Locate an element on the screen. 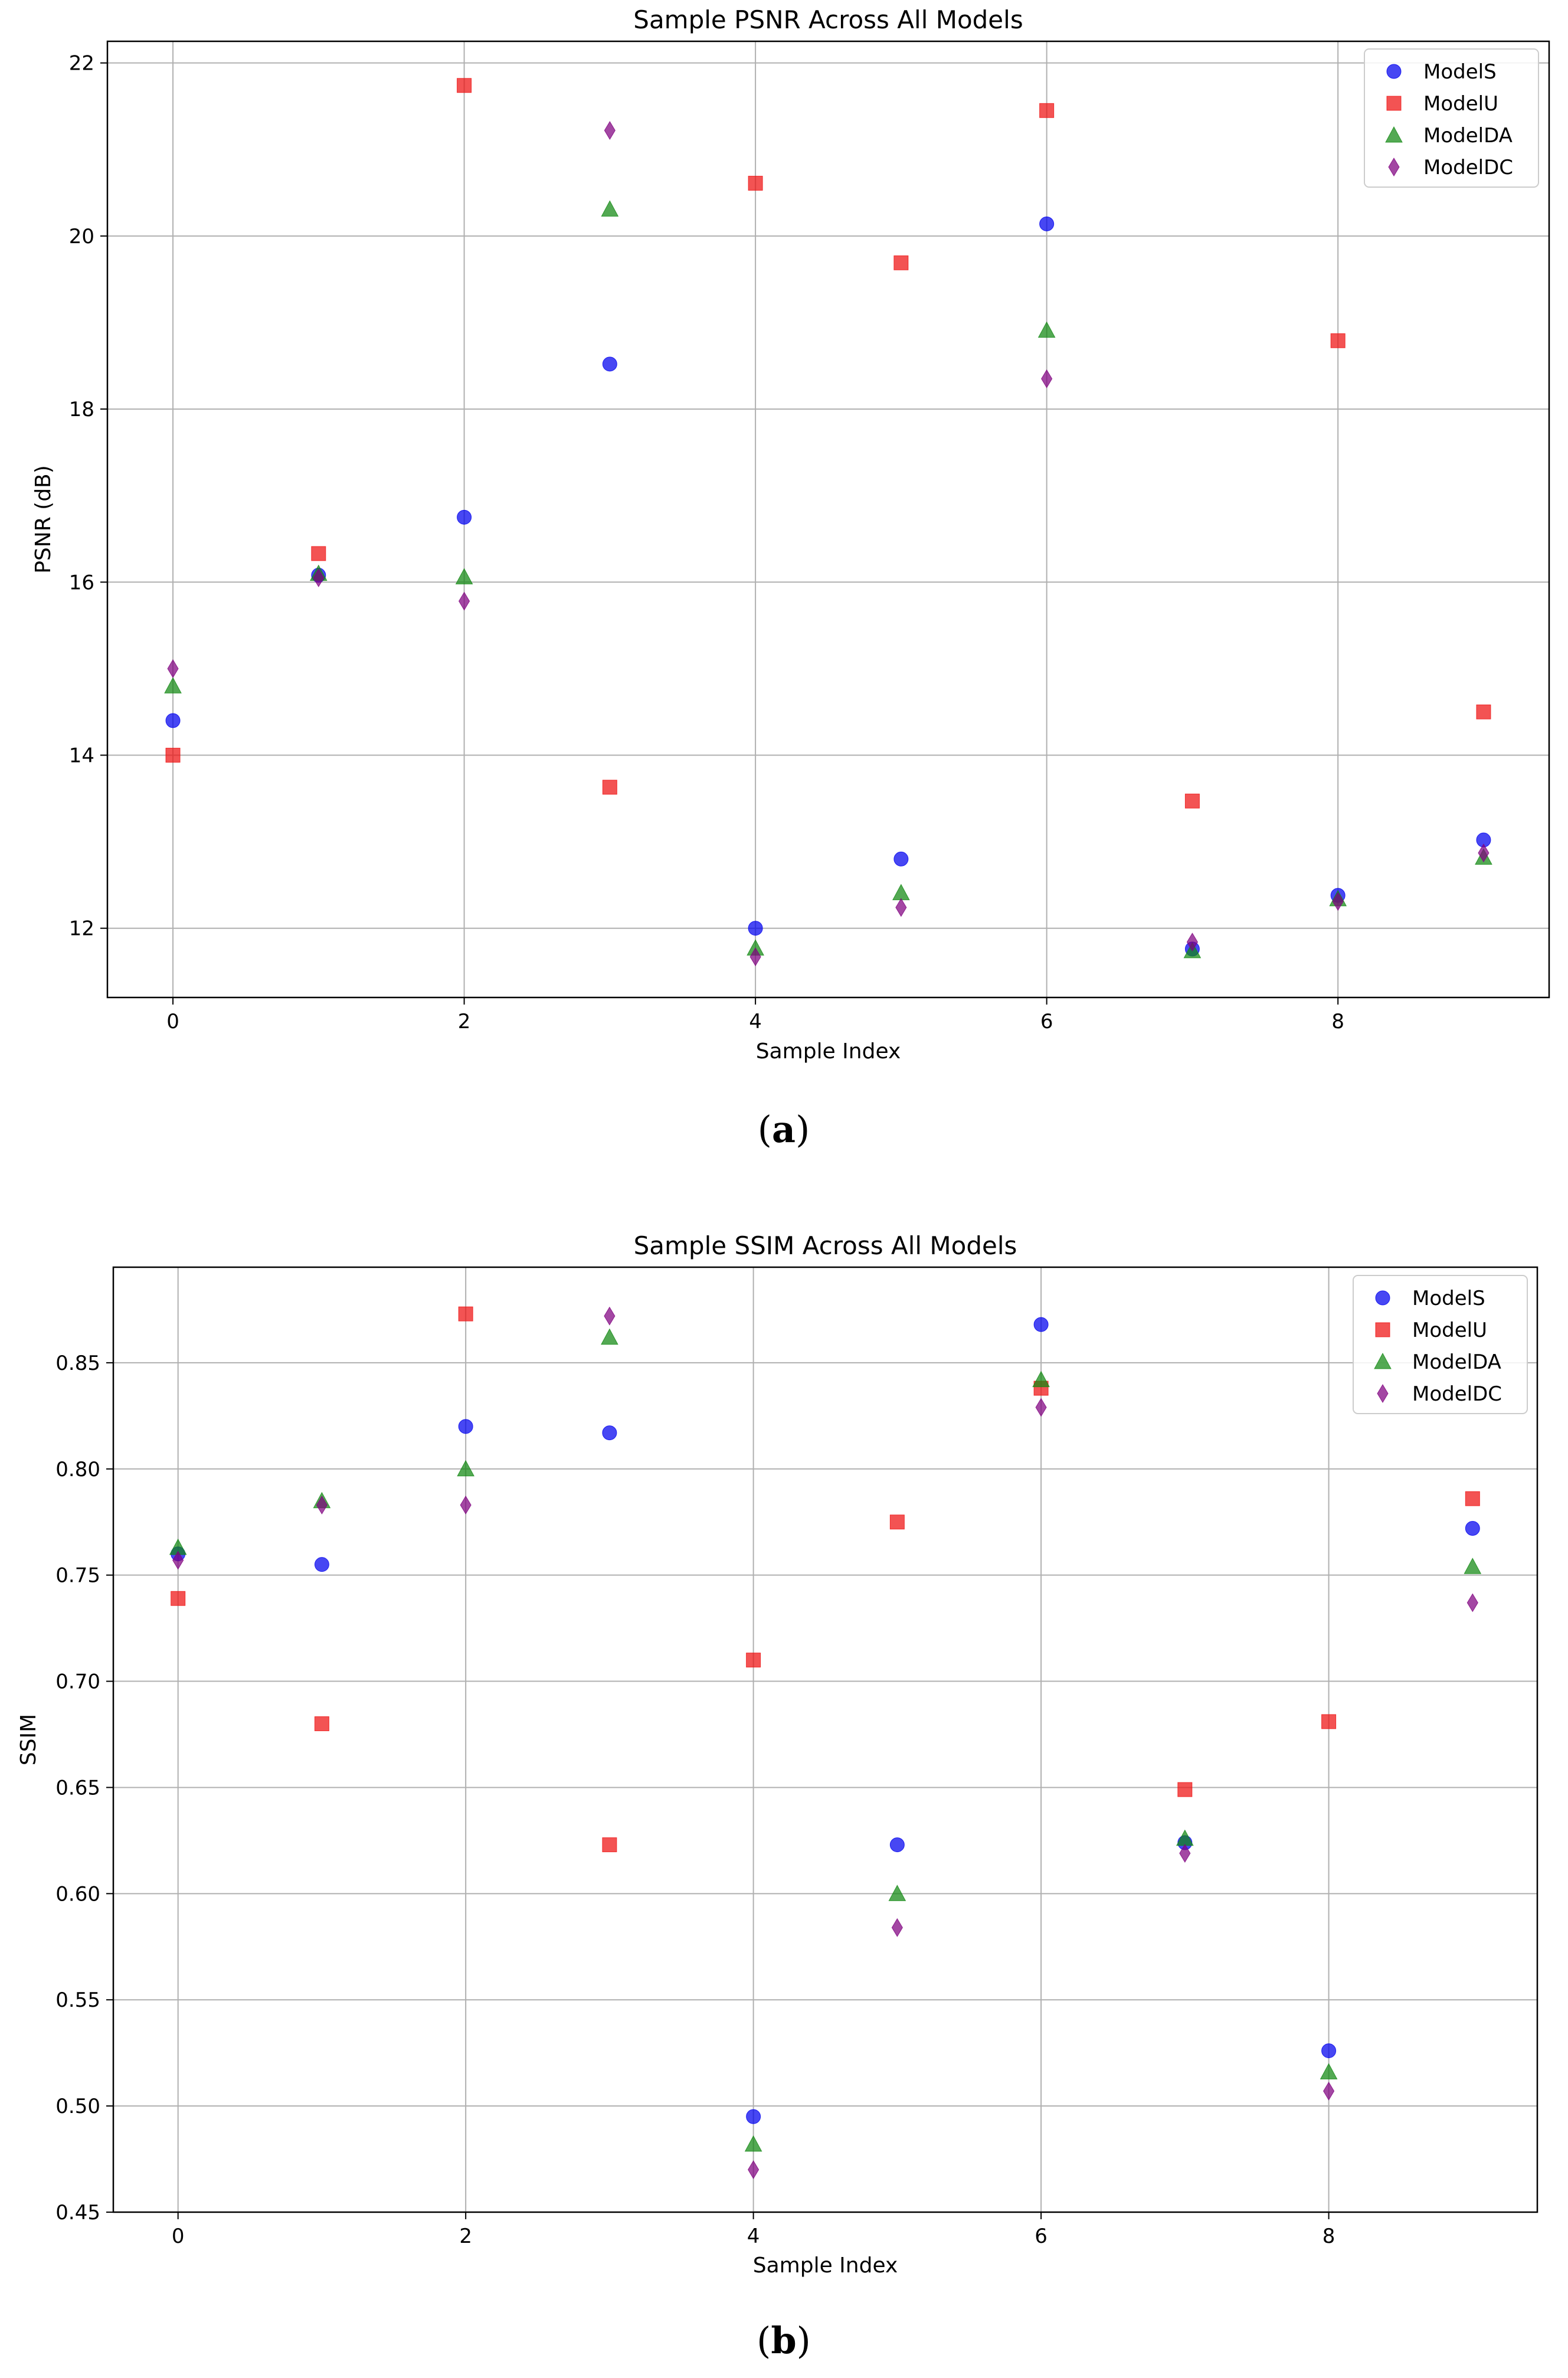  ssim-legend-label-modelda: ModelDA is located at coordinates (1456, 1362).